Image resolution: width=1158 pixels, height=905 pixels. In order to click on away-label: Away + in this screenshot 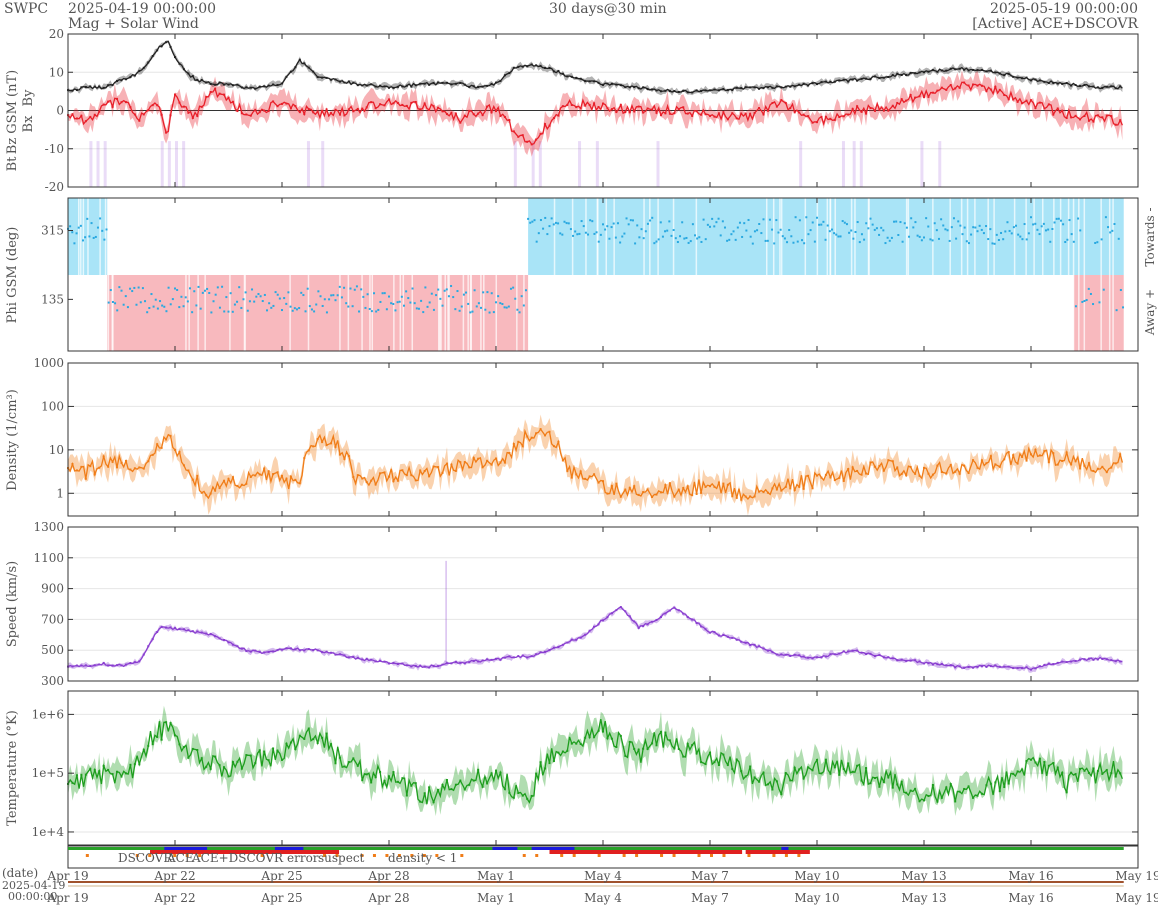, I will do `click(1150, 312)`.